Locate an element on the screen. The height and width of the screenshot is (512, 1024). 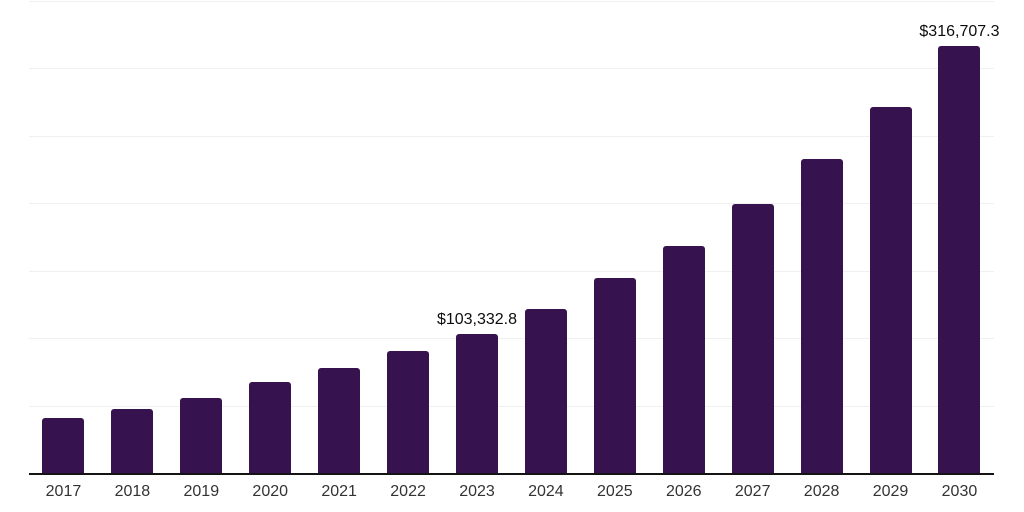
bar-group-2023: $103,332.8 is located at coordinates (477, 237).